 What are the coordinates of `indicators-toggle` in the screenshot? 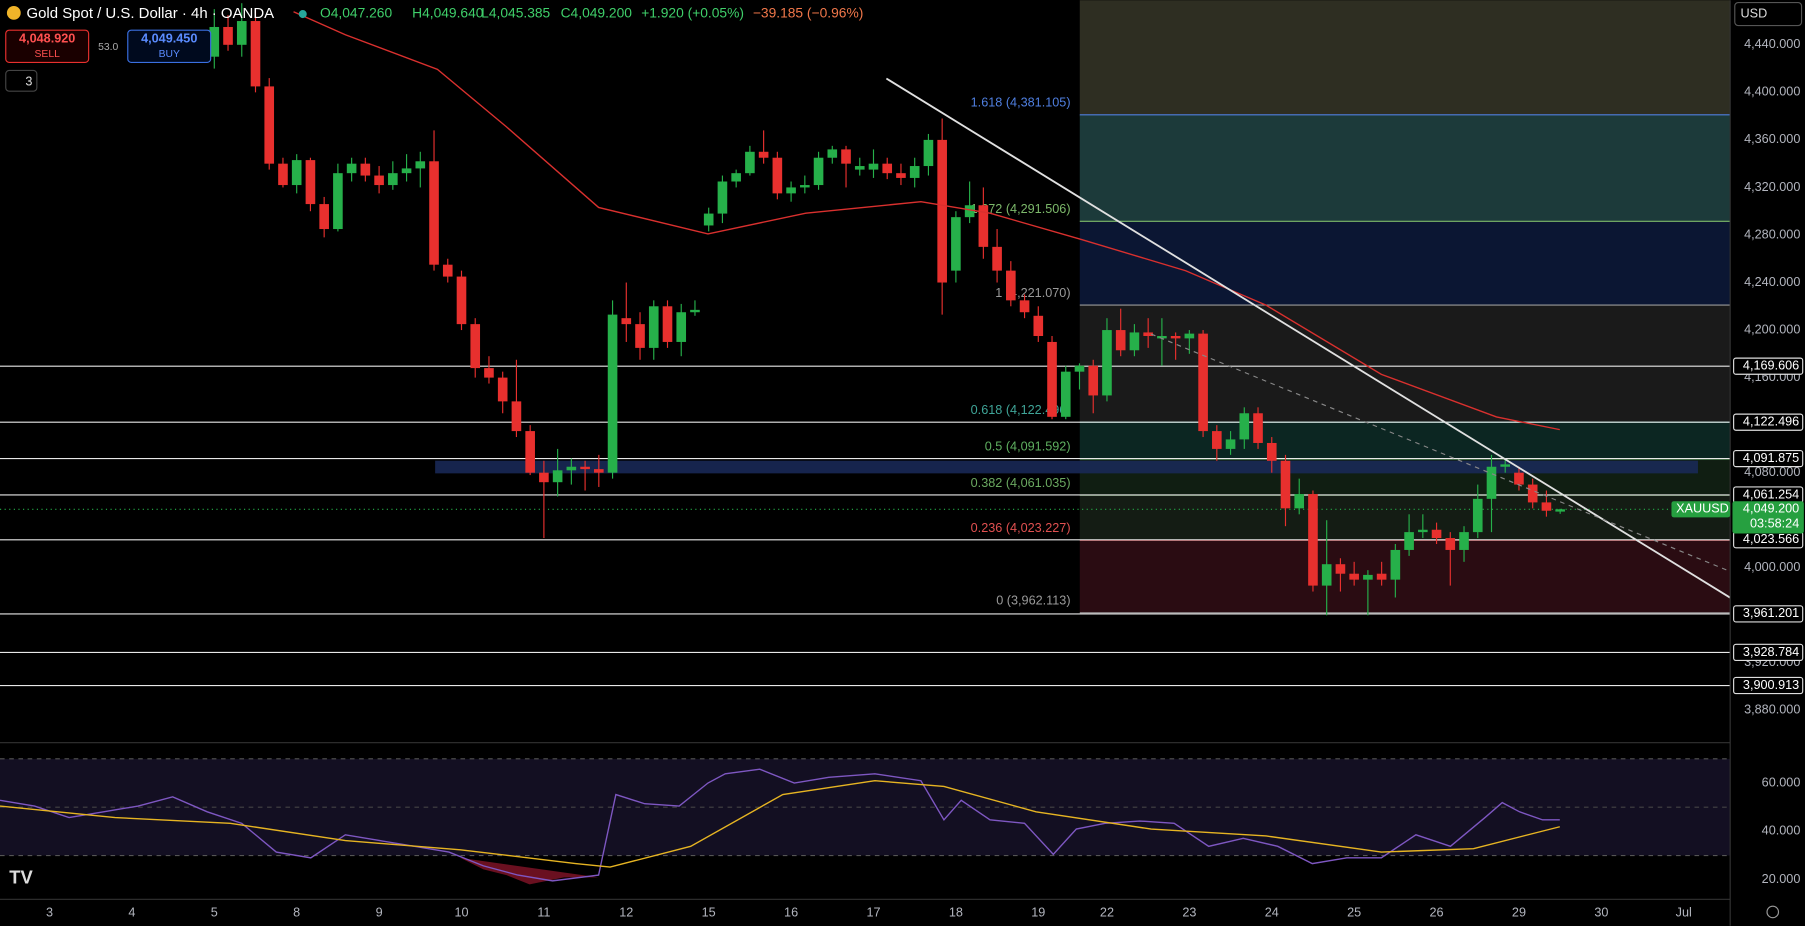 It's located at (21, 80).